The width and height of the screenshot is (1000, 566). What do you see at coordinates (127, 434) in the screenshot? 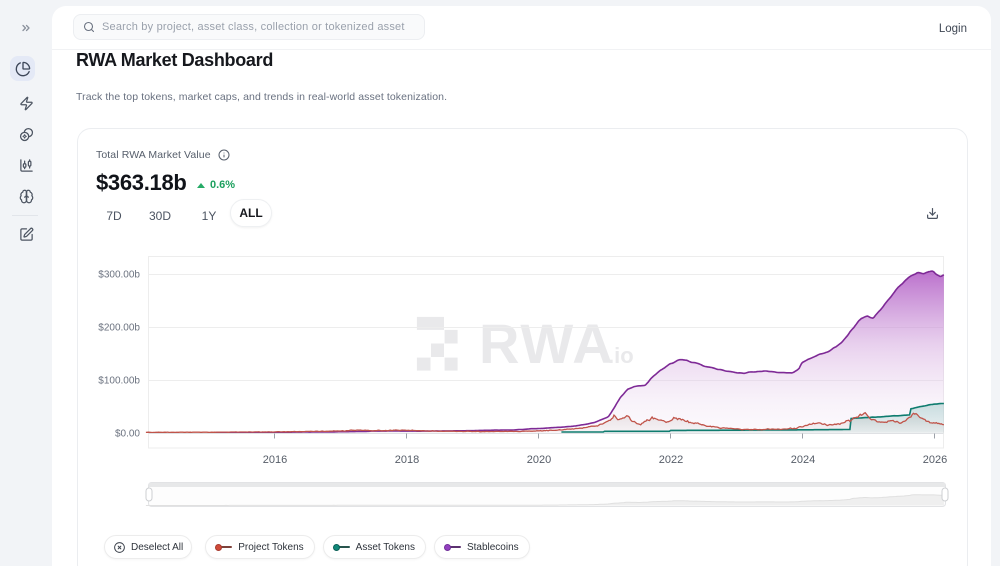
I see `svg-text: $0.00` at bounding box center [127, 434].